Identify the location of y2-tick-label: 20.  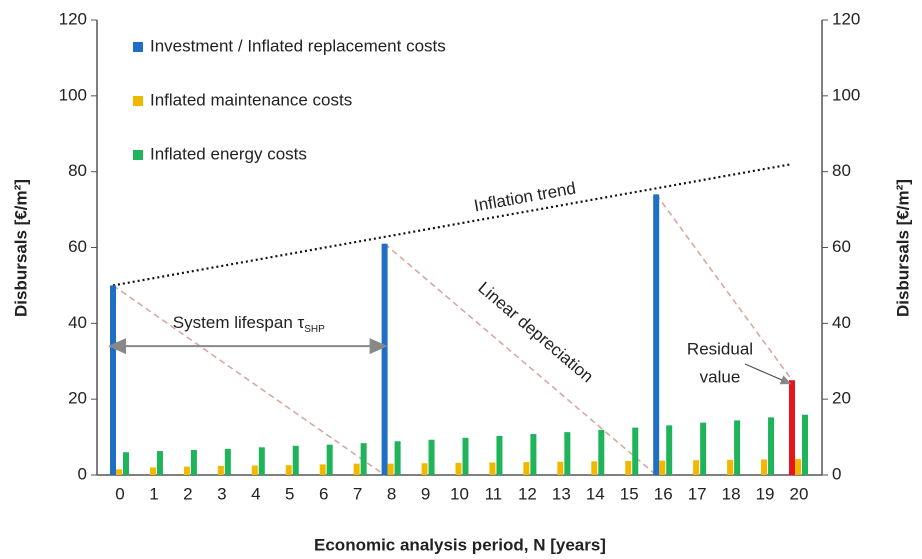
(841, 398).